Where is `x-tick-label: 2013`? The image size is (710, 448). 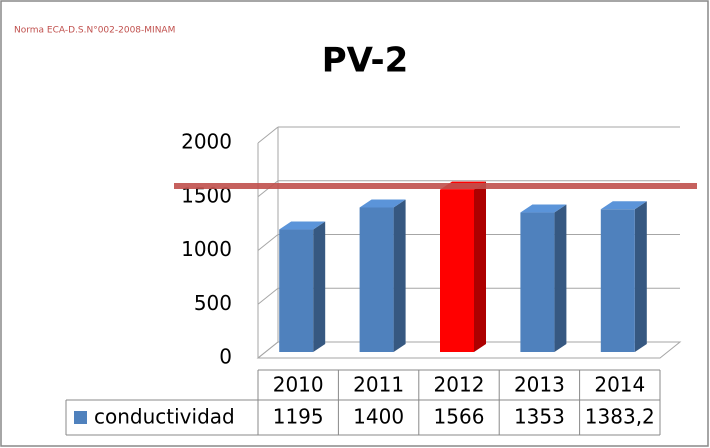
x-tick-label: 2013 is located at coordinates (539, 385).